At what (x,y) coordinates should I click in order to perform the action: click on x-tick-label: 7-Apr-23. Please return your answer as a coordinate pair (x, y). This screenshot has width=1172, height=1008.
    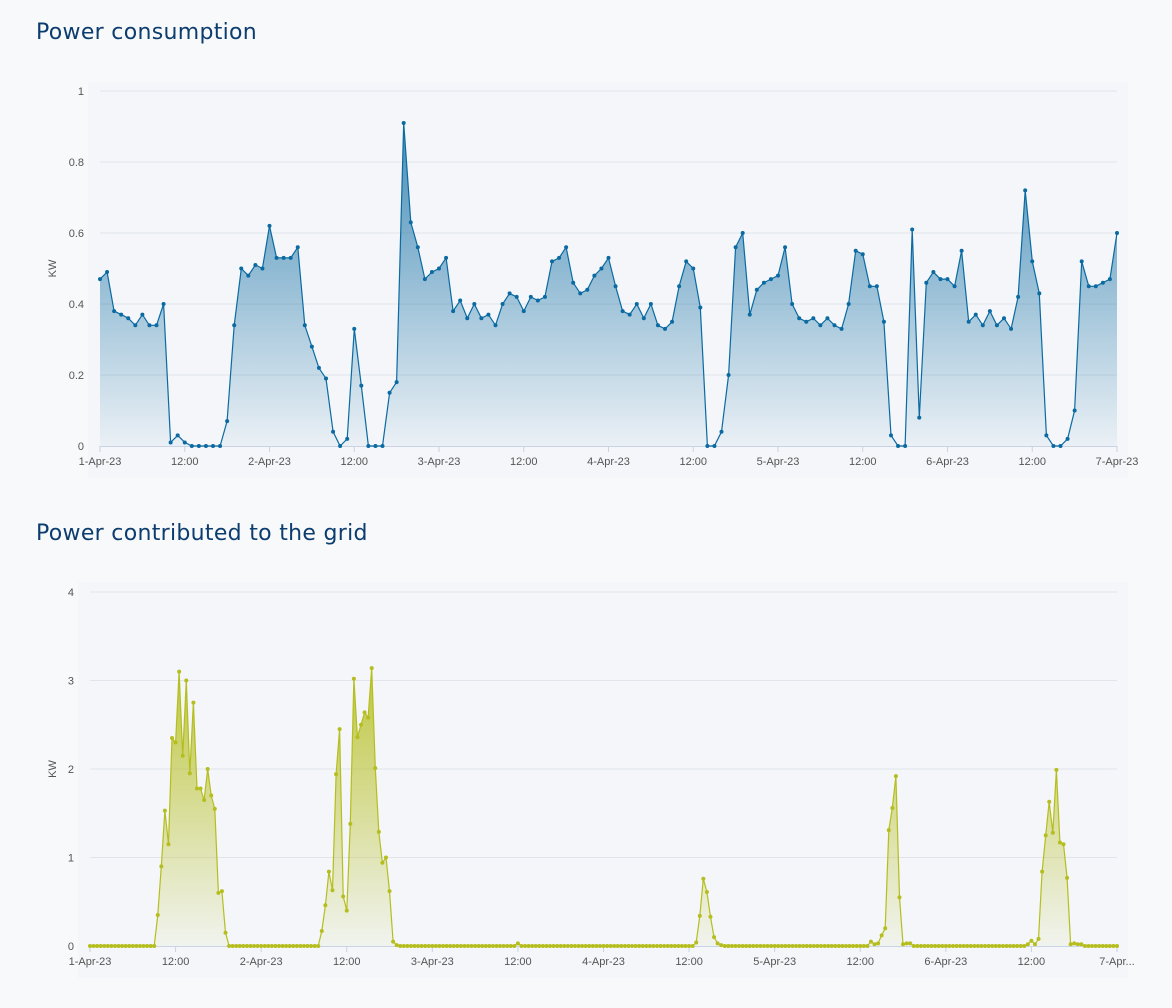
    Looking at the image, I should click on (1117, 462).